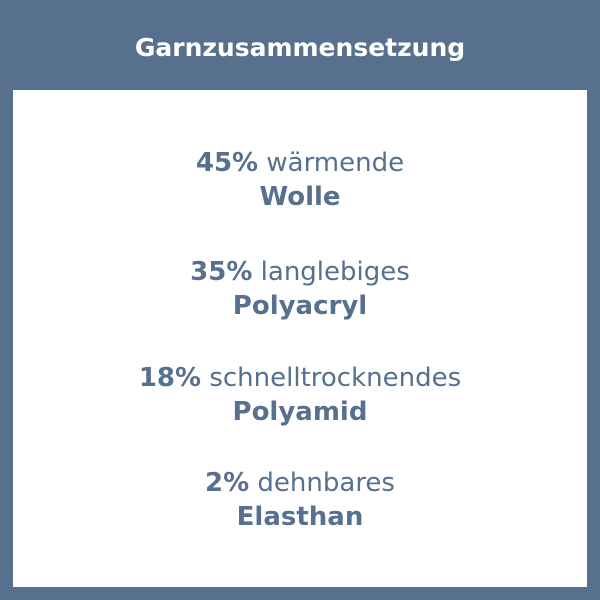  Describe the element at coordinates (300, 180) in the screenshot. I see `composition-item-wolle: 45% wärmende Wolle` at that location.